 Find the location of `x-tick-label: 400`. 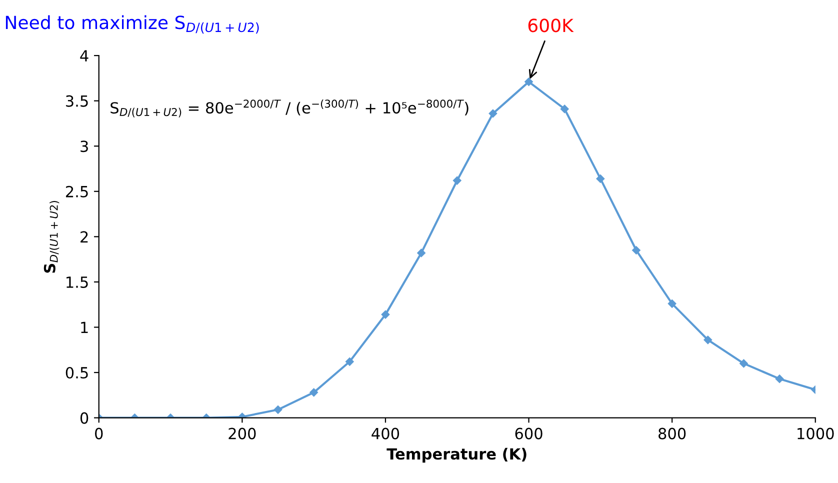

x-tick-label: 400 is located at coordinates (386, 434).